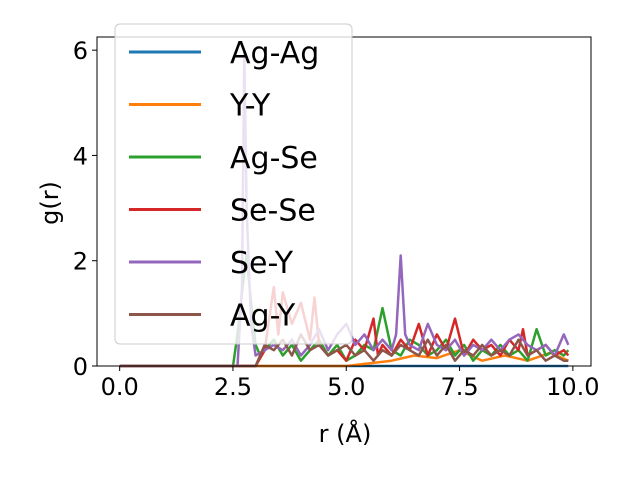 This screenshot has height=480, width=640. What do you see at coordinates (263, 316) in the screenshot?
I see `legend-label: Ag-Y` at bounding box center [263, 316].